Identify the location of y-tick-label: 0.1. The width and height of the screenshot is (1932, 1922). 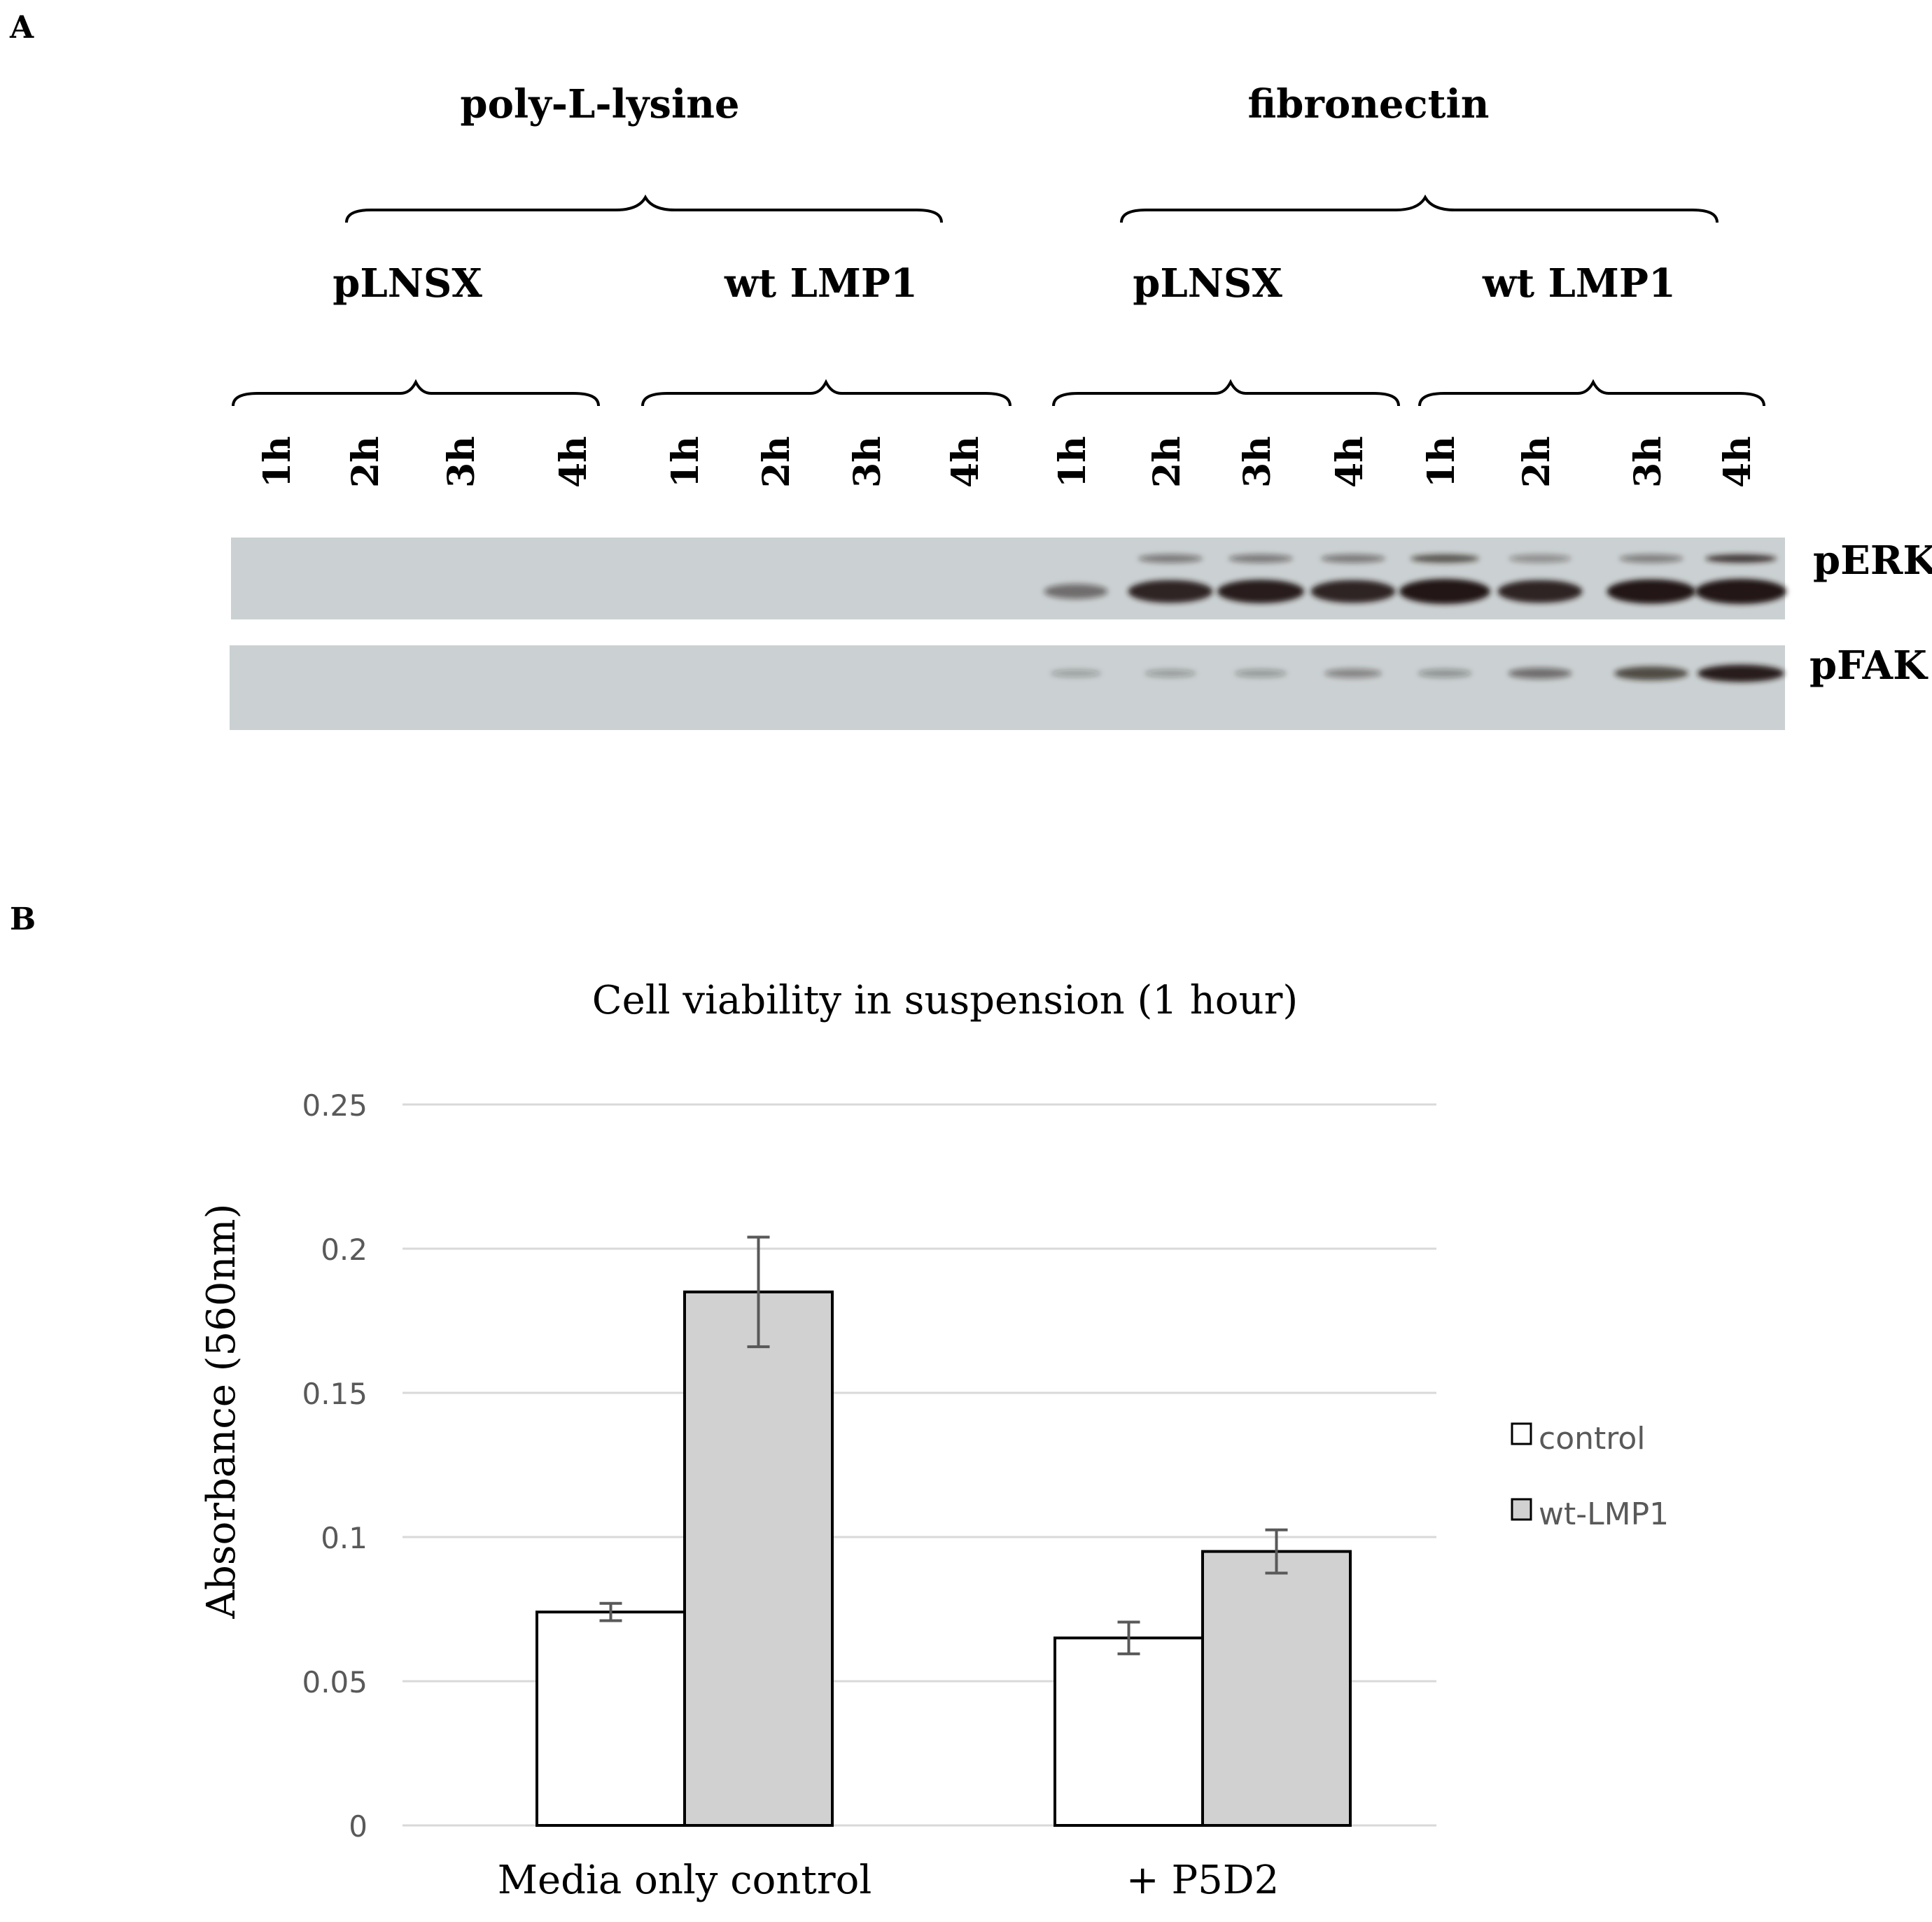
(344, 1538).